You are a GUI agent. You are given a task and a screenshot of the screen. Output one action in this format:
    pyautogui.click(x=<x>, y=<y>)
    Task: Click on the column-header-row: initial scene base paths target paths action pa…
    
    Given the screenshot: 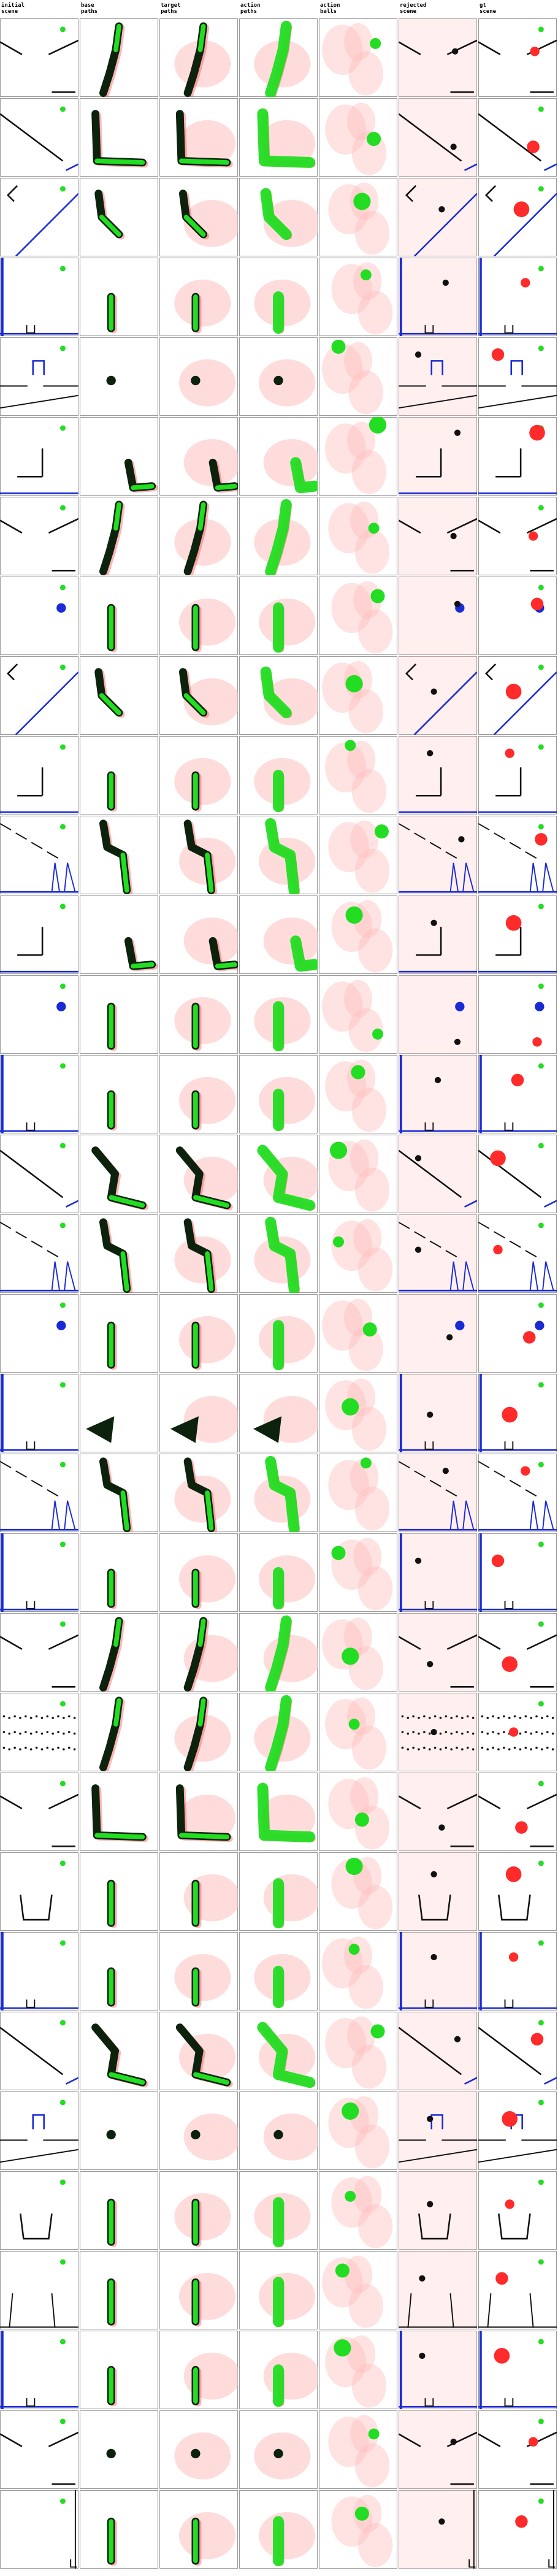 What is the action you would take?
    pyautogui.click(x=279, y=9)
    